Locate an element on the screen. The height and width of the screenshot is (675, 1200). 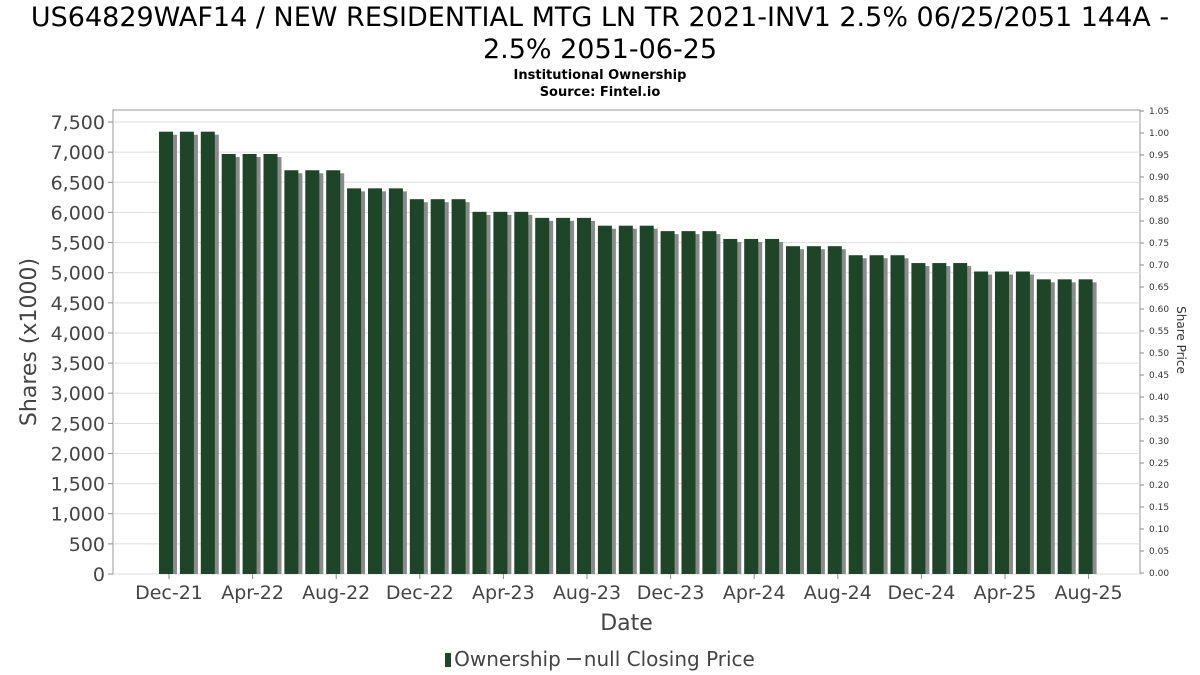
chart-subtitle: Institutional Ownership is located at coordinates (600, 75).